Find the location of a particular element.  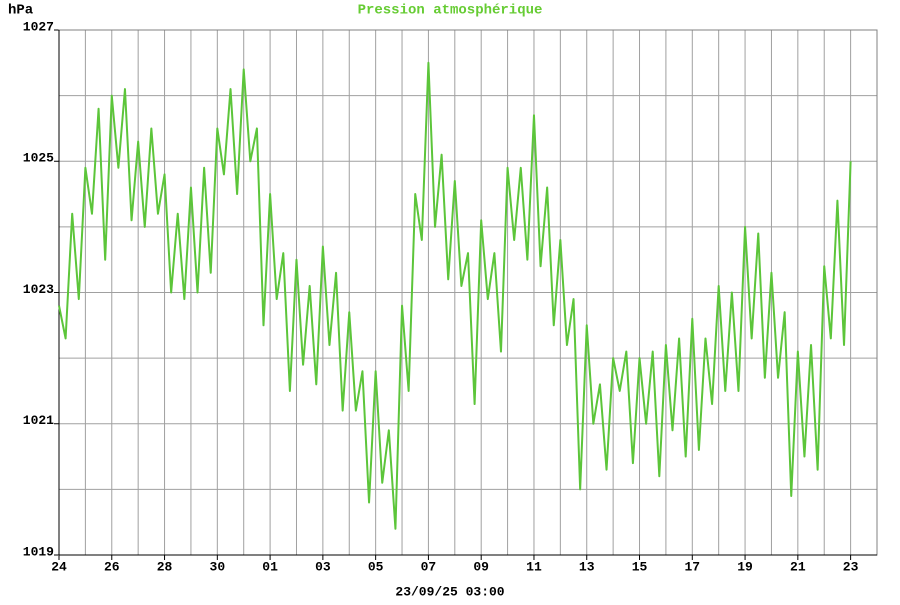

x-tick-label: 26 is located at coordinates (112, 566).